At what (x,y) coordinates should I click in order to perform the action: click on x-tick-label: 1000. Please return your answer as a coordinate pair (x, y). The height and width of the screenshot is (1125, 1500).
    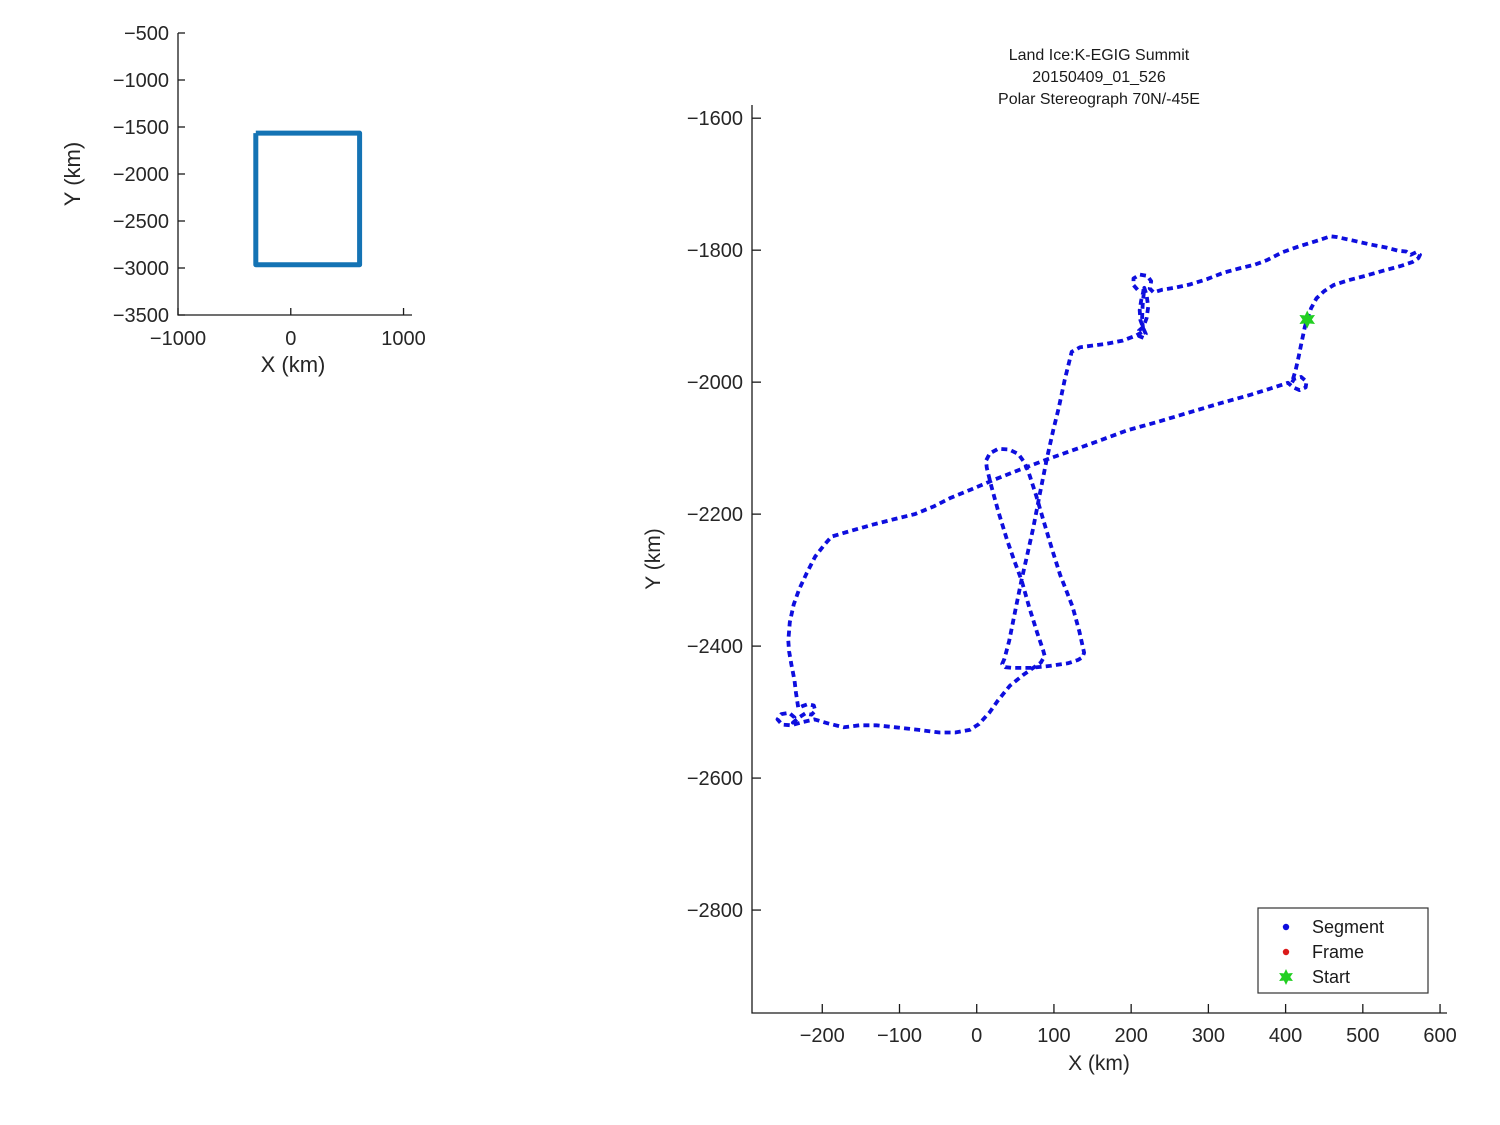
    Looking at the image, I should click on (403, 339).